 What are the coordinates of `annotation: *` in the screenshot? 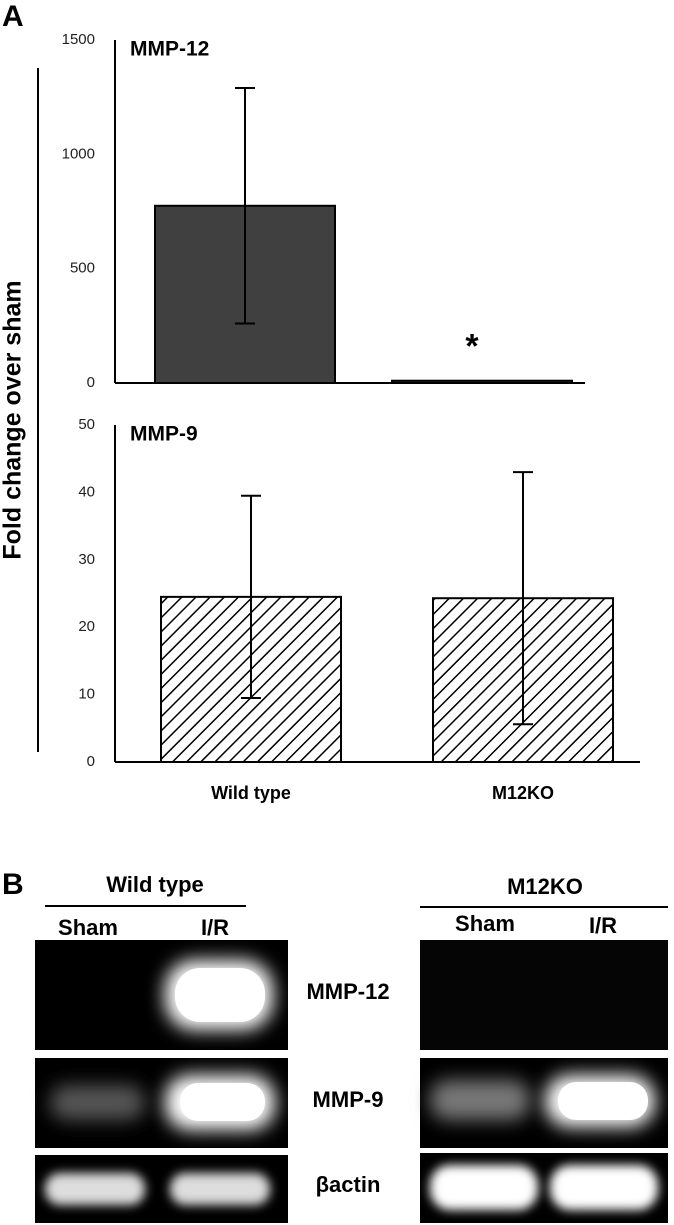 It's located at (472, 347).